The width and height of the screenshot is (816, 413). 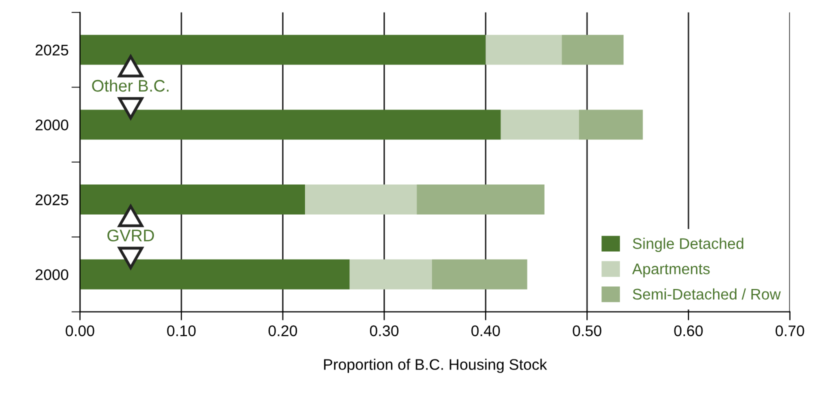 I want to click on annotation: Other B.C., so click(x=130, y=85).